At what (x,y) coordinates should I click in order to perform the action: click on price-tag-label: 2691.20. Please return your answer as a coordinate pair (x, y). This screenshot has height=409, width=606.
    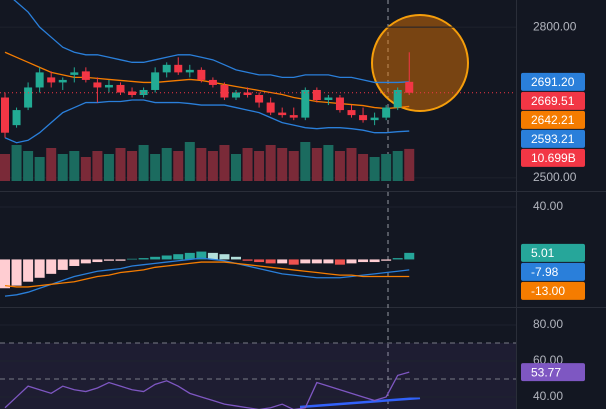
    Looking at the image, I should click on (553, 82).